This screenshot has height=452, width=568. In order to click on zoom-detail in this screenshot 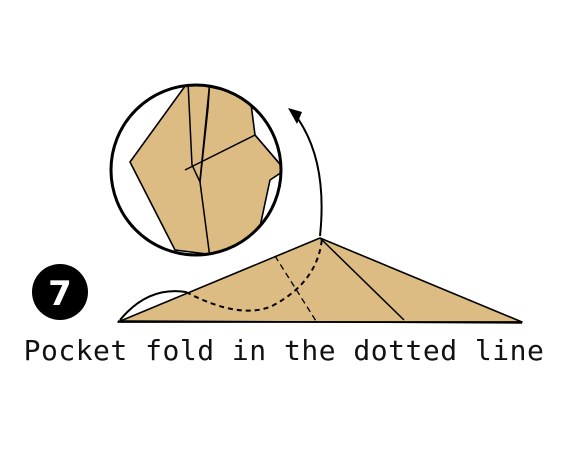, I will do `click(196, 170)`.